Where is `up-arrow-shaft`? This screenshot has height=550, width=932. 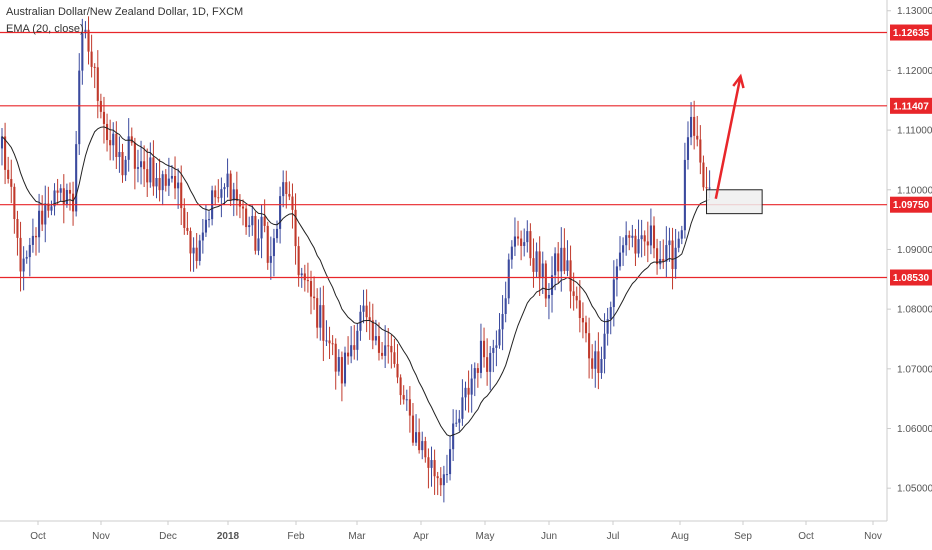 up-arrow-shaft is located at coordinates (728, 137).